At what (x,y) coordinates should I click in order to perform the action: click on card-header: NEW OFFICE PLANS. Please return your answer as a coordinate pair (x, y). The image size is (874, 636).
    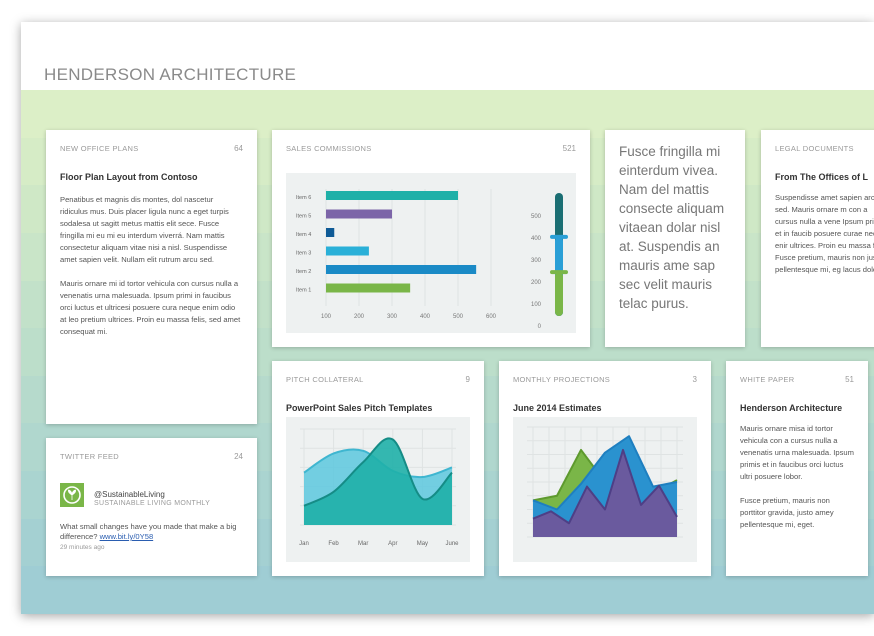
    Looking at the image, I should click on (99, 148).